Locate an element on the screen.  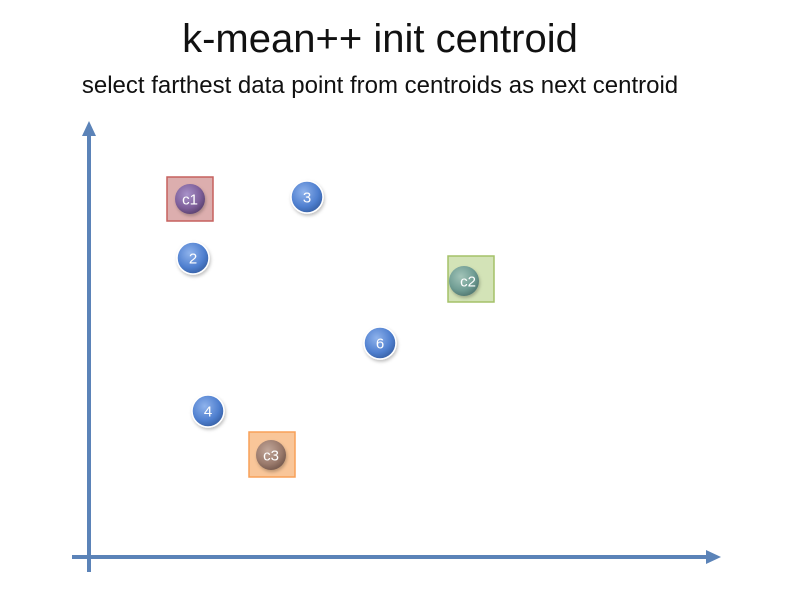
centroid-c2: c2 is located at coordinates (471, 279).